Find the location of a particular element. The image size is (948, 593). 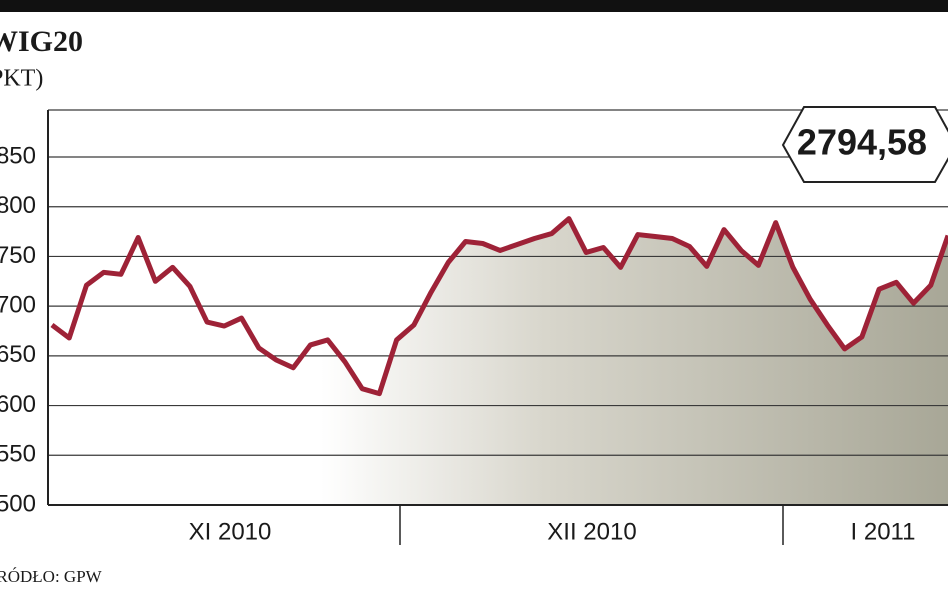

annotation-box is located at coordinates (864, 144).